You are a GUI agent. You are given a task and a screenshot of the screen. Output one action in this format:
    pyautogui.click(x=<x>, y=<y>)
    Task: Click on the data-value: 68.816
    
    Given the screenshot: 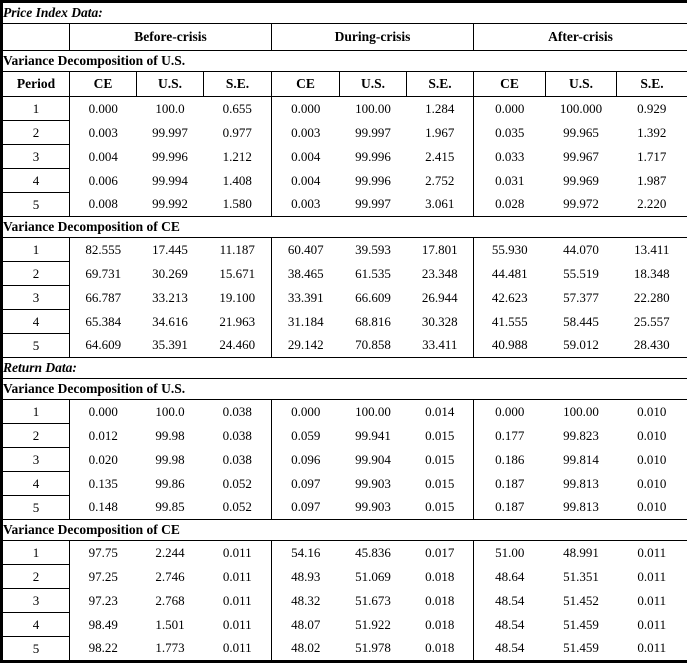 What is the action you would take?
    pyautogui.click(x=373, y=321)
    